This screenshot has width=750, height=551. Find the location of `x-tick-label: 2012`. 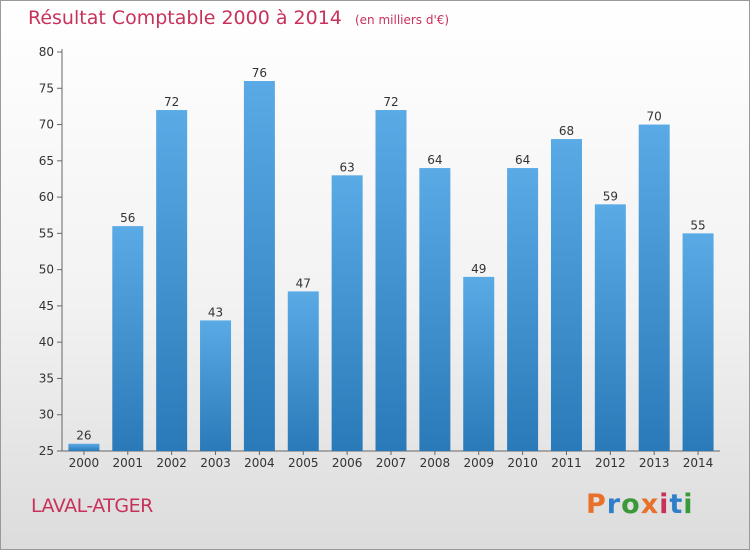

x-tick-label: 2012 is located at coordinates (610, 463).